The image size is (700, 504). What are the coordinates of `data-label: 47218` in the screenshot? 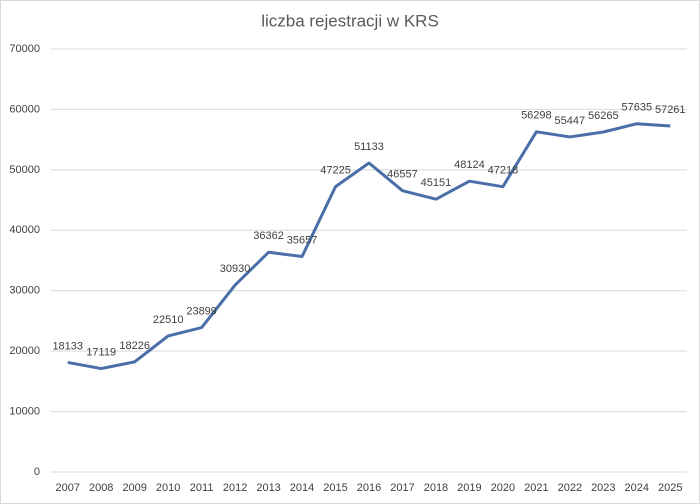 It's located at (503, 171).